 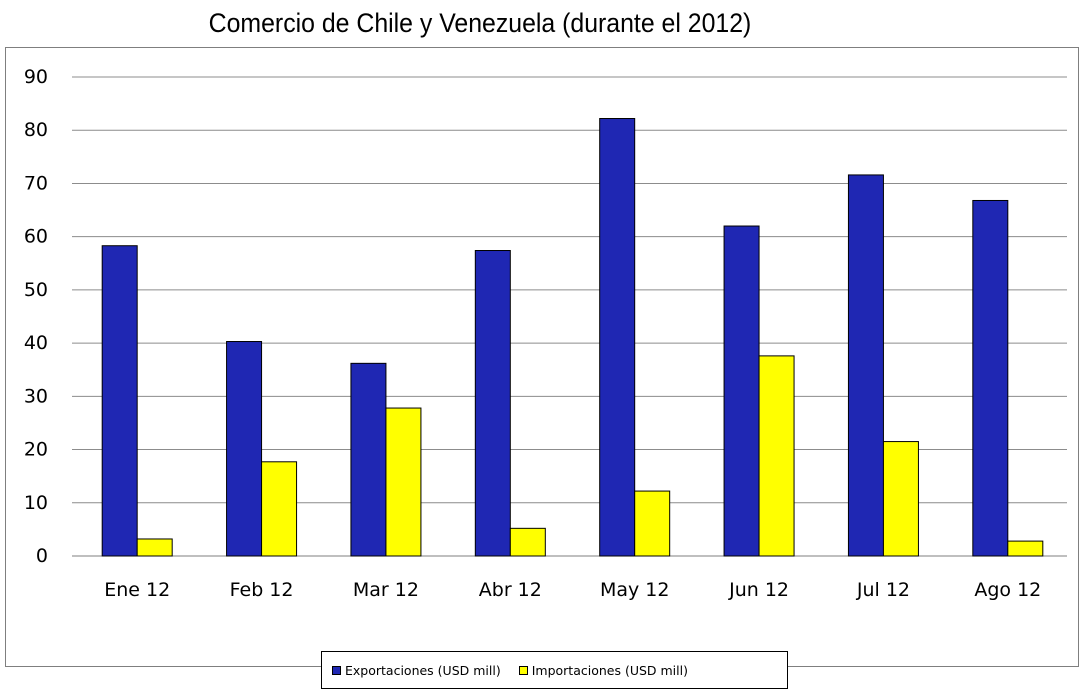 I want to click on legend-item-exportaciones: Exportaciones (USD mill), so click(x=416, y=670).